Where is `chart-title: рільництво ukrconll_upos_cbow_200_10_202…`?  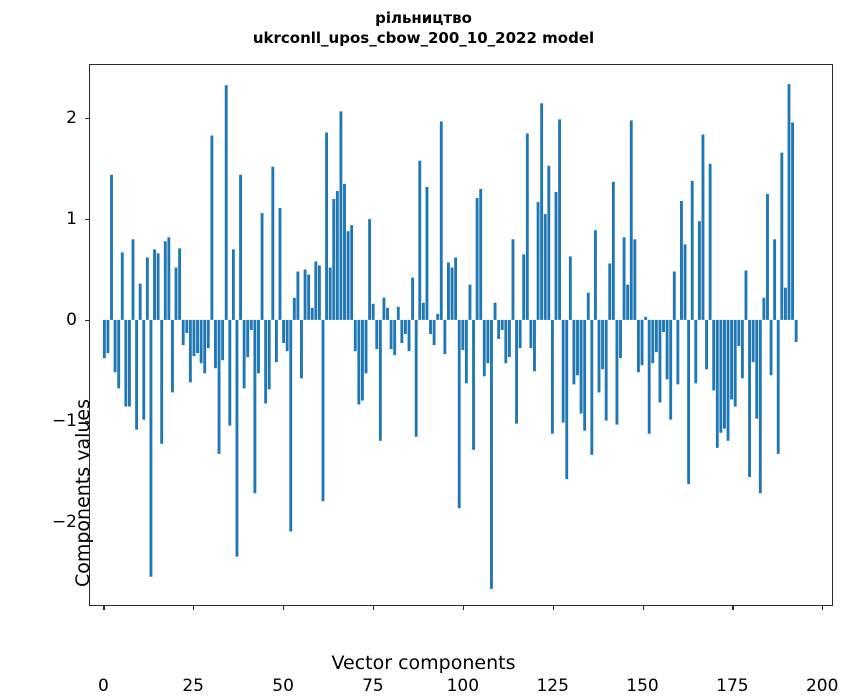 chart-title: рільництво ukrconll_upos_cbow_200_10_202… is located at coordinates (423, 28).